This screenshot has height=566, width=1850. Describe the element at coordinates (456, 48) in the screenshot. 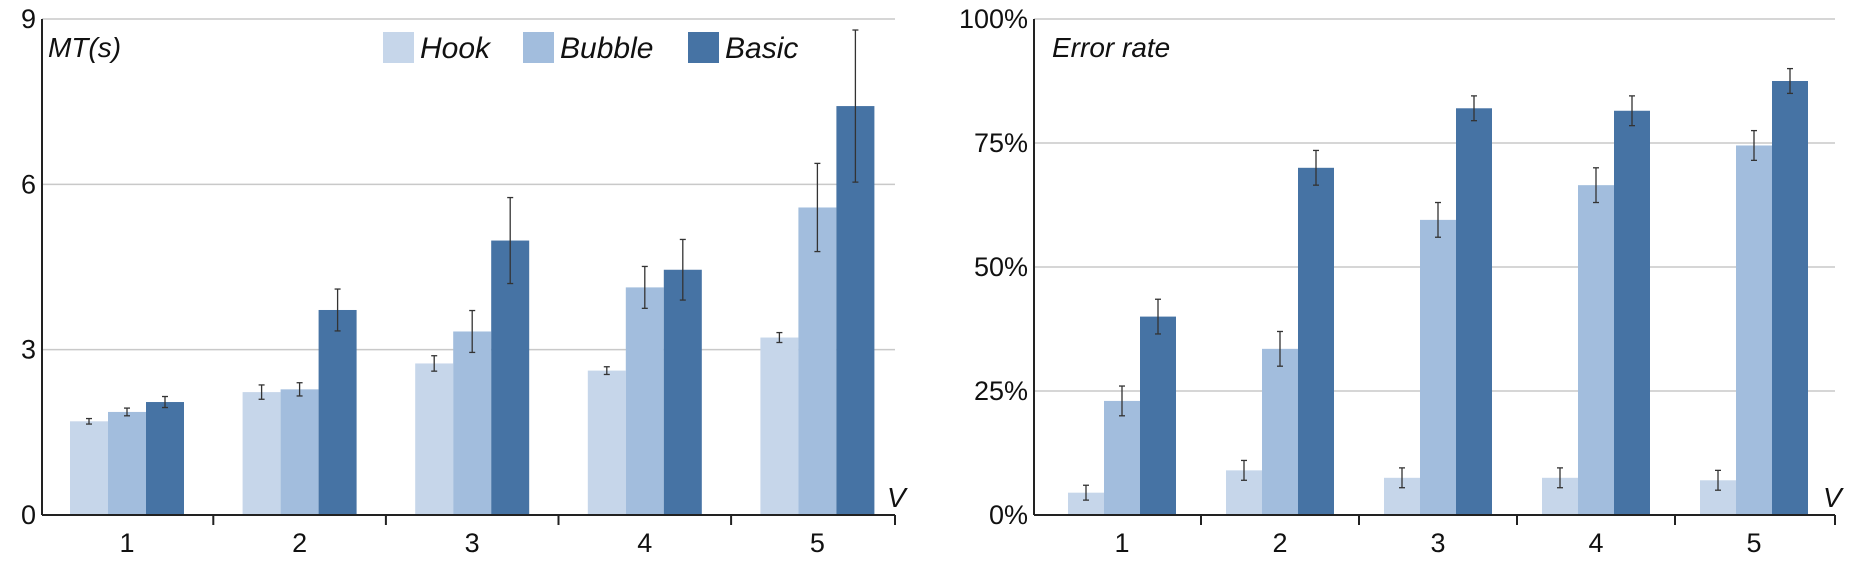

I see `legend-label-hook: Hook` at that location.